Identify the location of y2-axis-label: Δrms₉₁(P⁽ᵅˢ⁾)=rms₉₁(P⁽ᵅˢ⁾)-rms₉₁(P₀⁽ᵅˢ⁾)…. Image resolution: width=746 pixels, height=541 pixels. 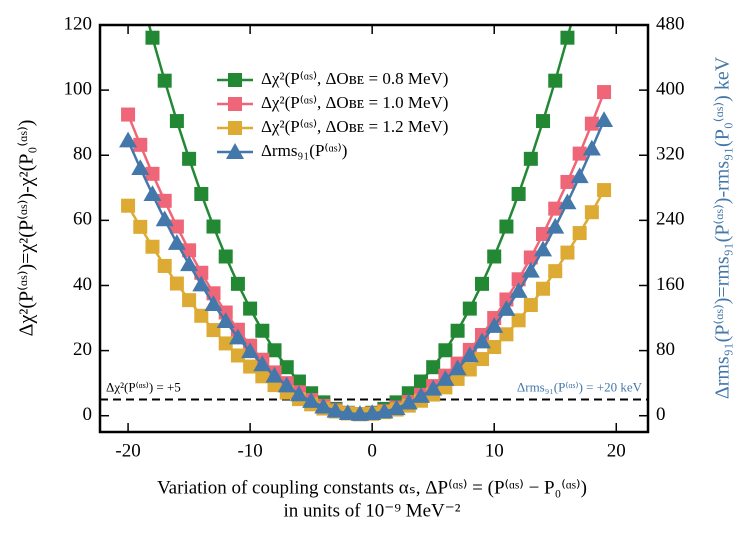
(723, 227).